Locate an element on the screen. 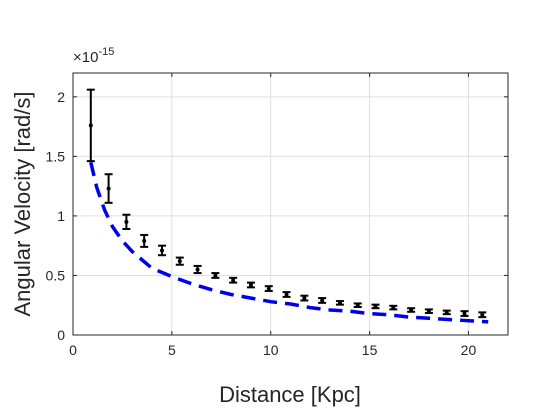  y-exponent-label: ×10⁻¹⁵ is located at coordinates (93, 56).